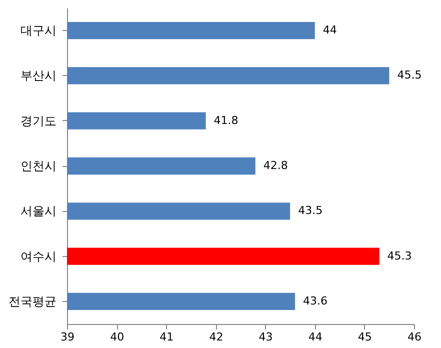 This screenshot has width=441, height=348. Describe the element at coordinates (310, 211) in the screenshot. I see `data-label: 43.5` at that location.